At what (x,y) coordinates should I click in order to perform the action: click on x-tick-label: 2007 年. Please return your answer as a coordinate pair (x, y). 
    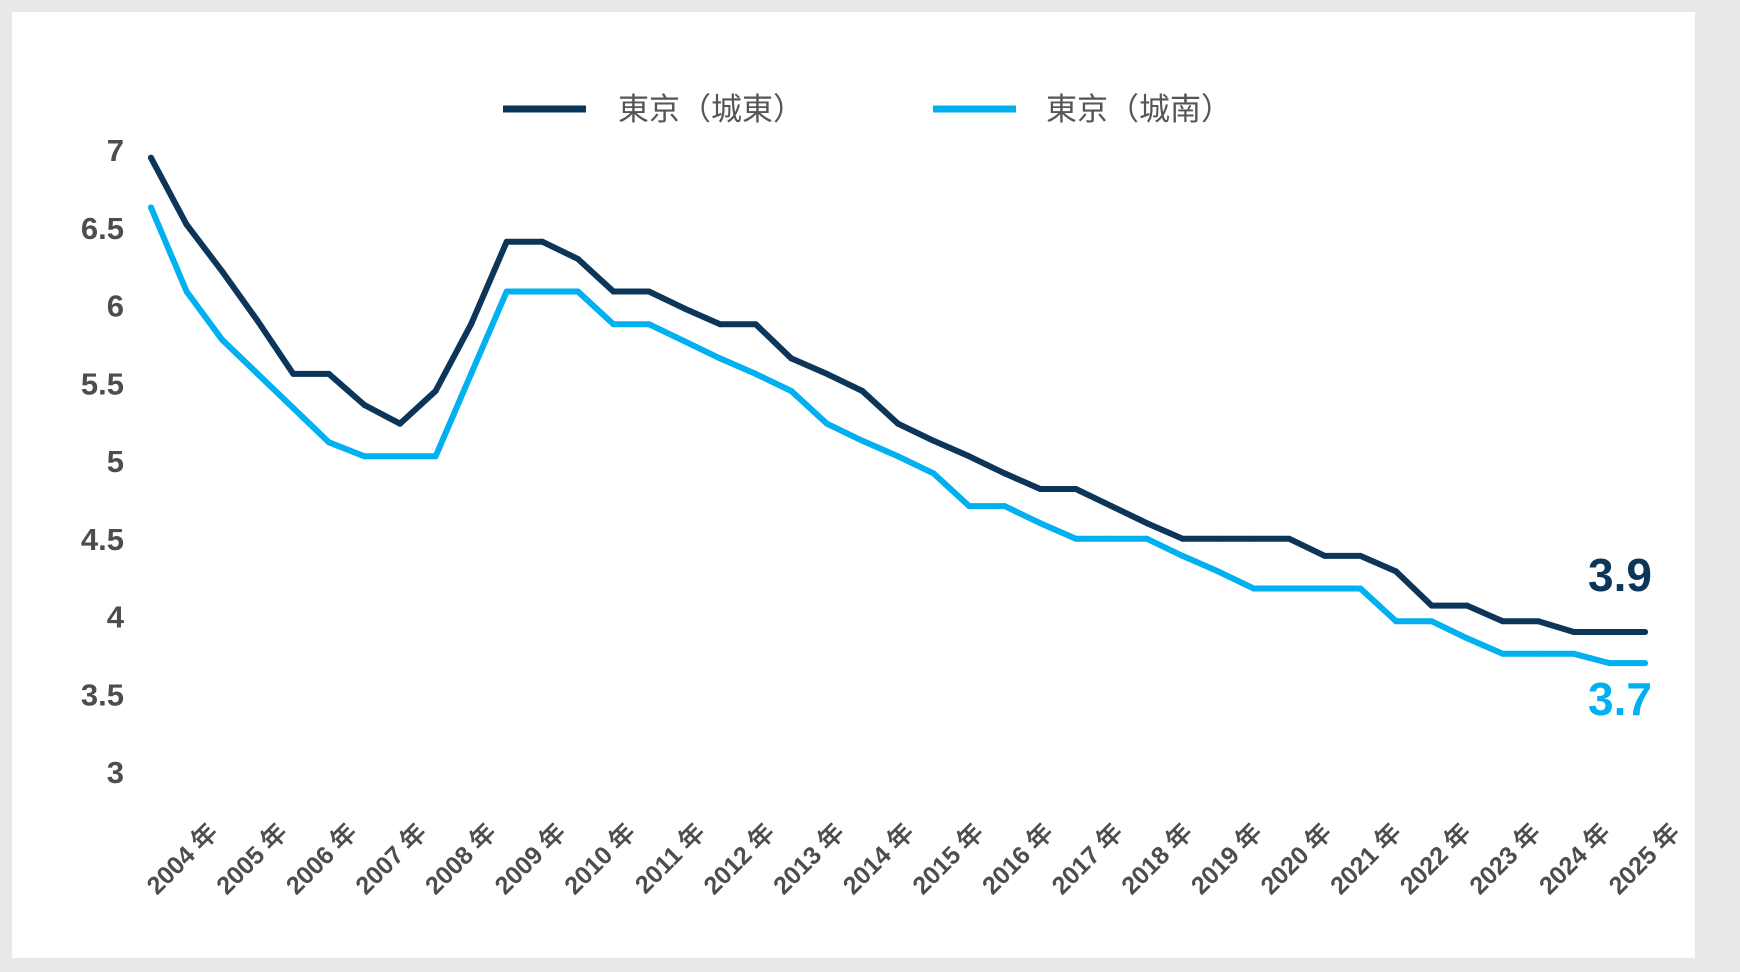
    Looking at the image, I should click on (391, 859).